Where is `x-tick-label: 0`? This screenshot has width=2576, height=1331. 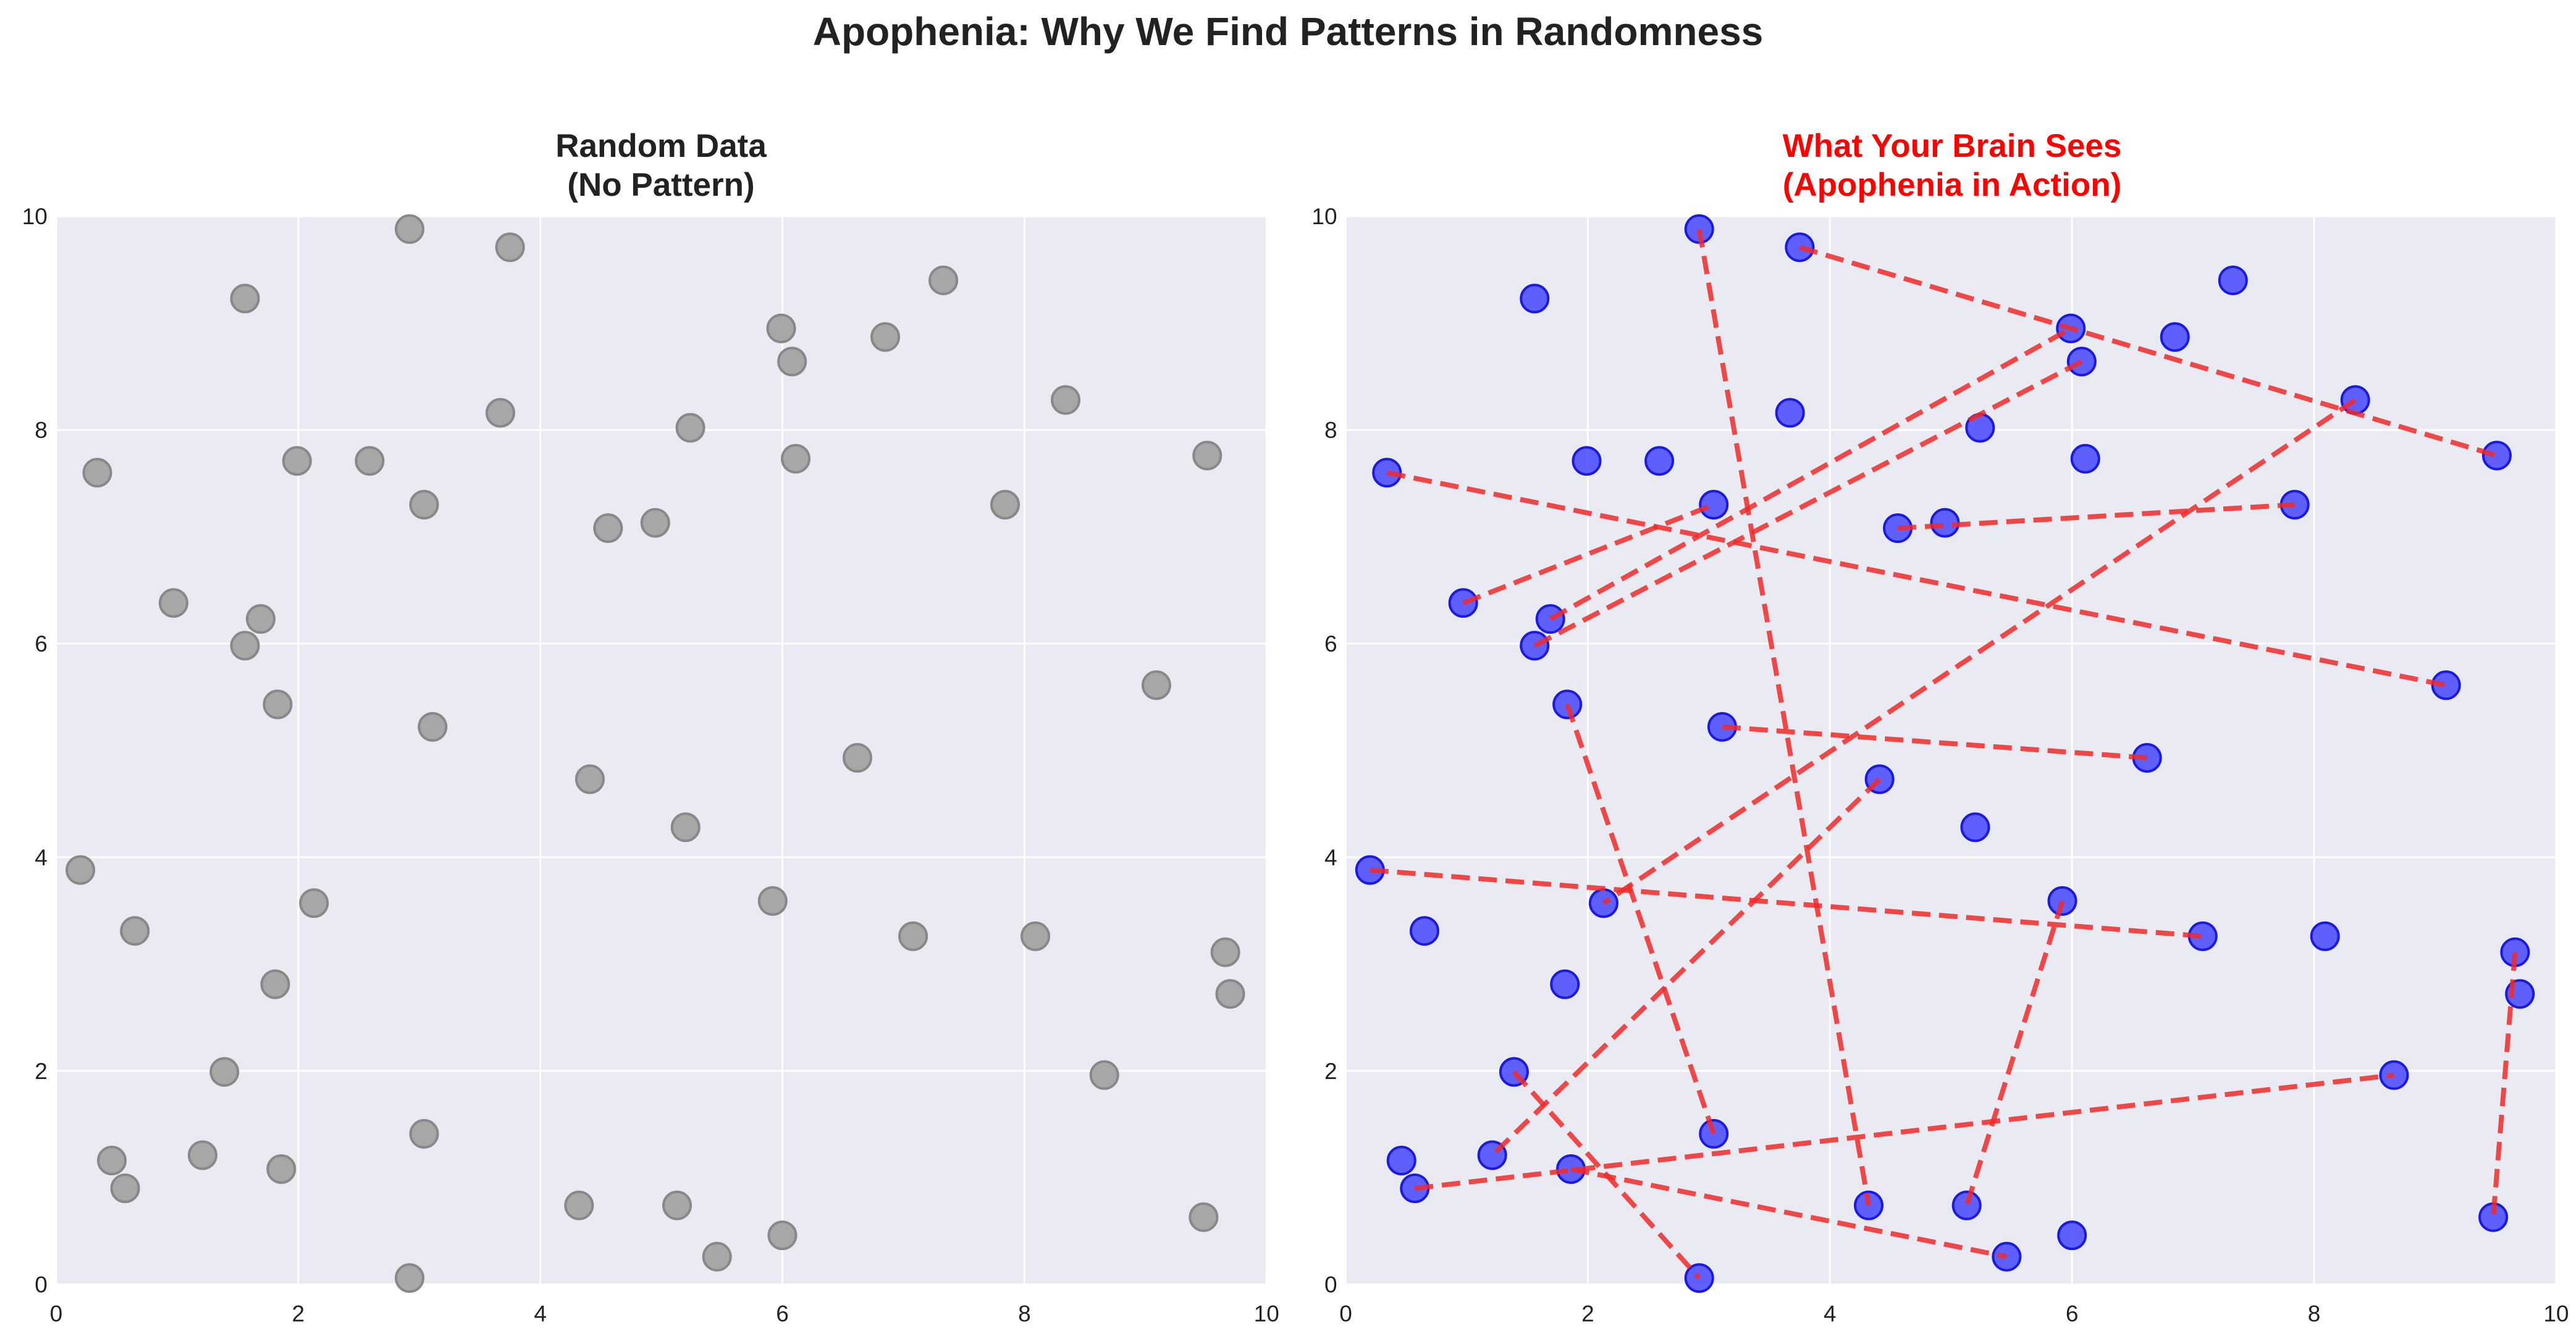
x-tick-label: 0 is located at coordinates (1345, 1314).